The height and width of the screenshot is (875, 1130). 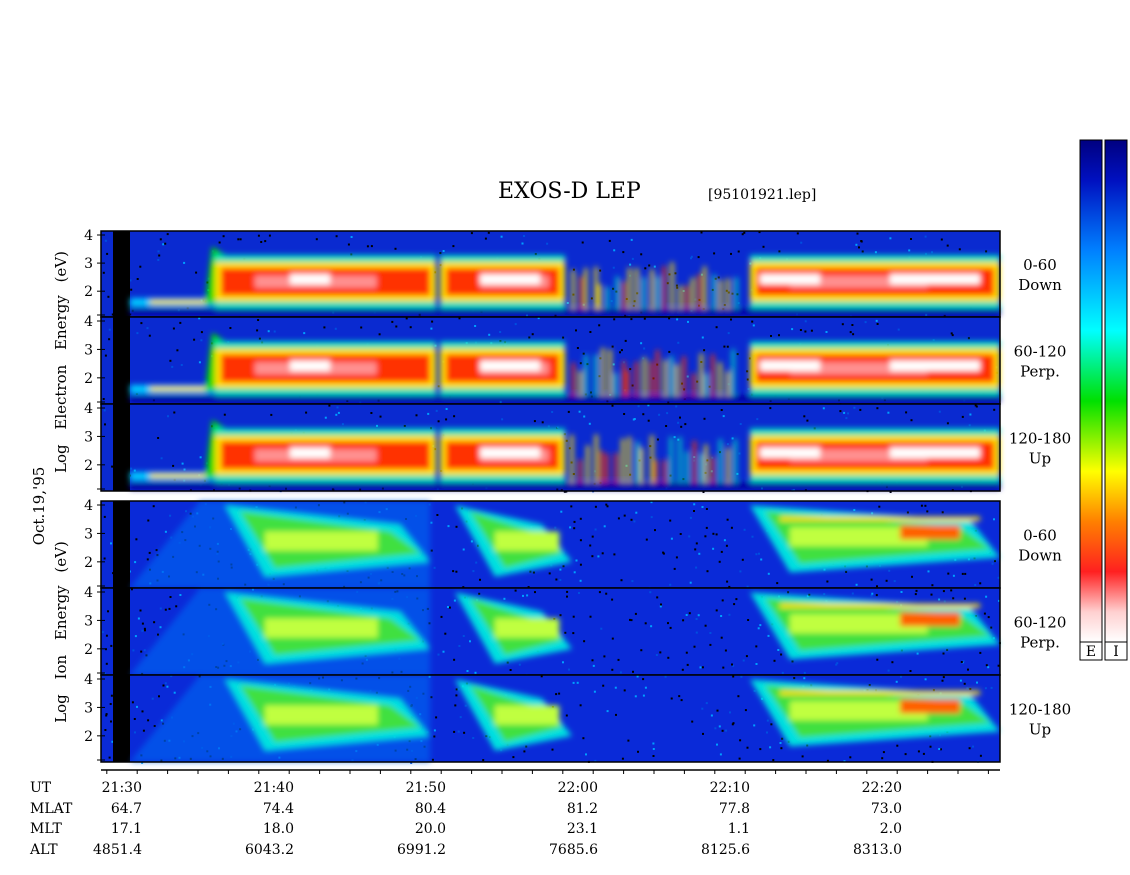 I want to click on ephem-label-mlt: MLT, so click(x=46, y=829).